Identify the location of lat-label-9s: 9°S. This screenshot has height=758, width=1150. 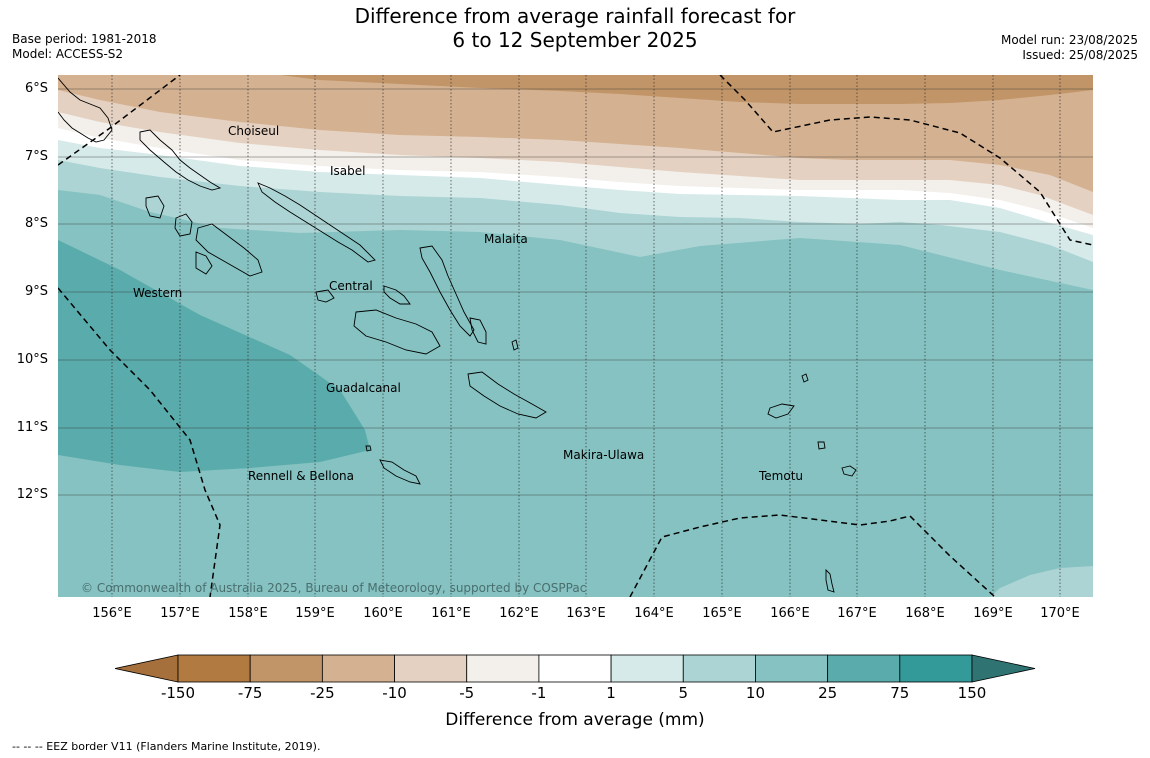
(36, 291).